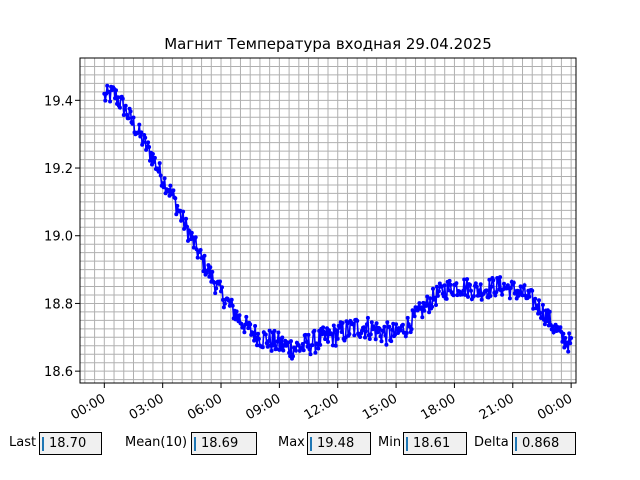 The width and height of the screenshot is (640, 480). What do you see at coordinates (432, 443) in the screenshot?
I see `stat-min-value: 18.61` at bounding box center [432, 443].